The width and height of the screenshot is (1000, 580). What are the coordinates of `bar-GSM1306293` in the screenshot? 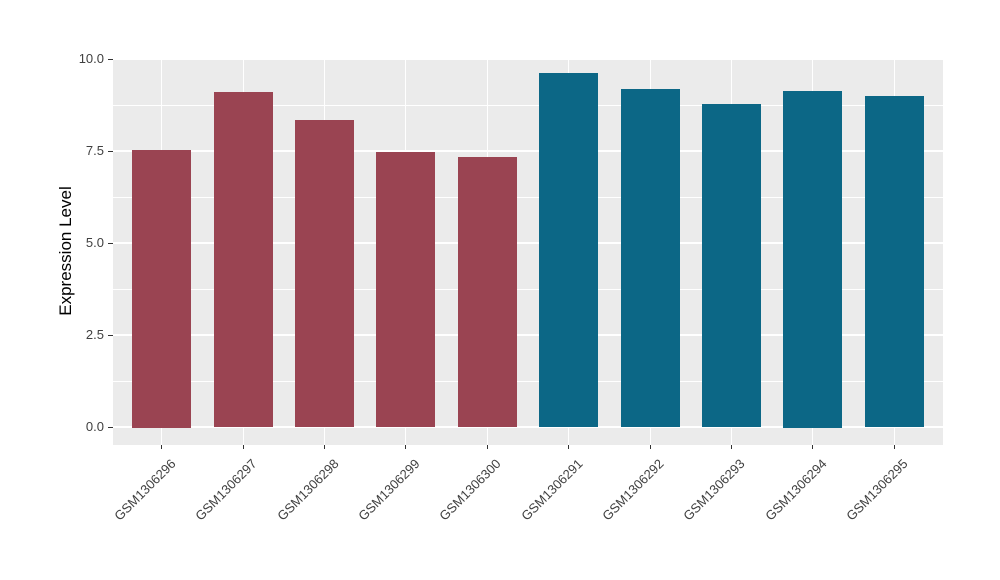 It's located at (731, 265).